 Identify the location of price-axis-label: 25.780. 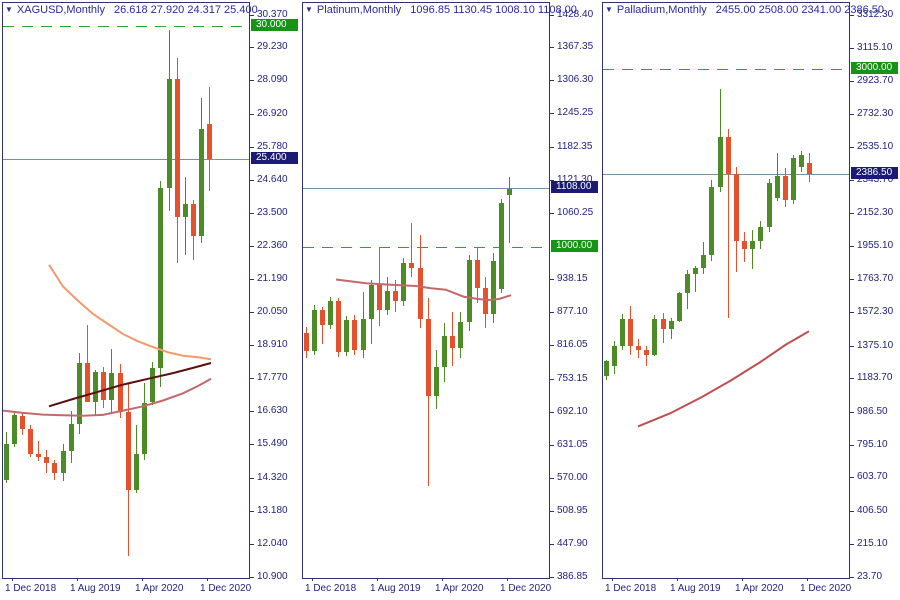
(272, 146).